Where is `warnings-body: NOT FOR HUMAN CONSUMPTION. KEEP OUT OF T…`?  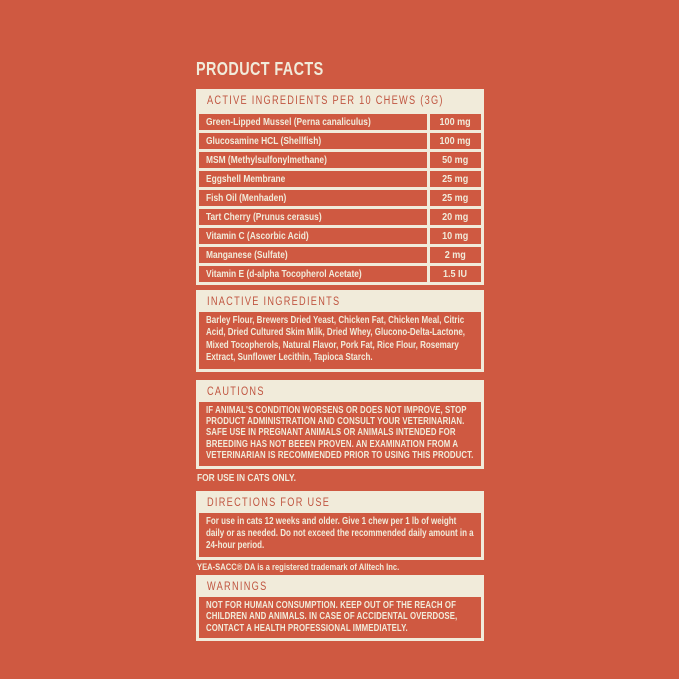 warnings-body: NOT FOR HUMAN CONSUMPTION. KEEP OUT OF T… is located at coordinates (340, 617).